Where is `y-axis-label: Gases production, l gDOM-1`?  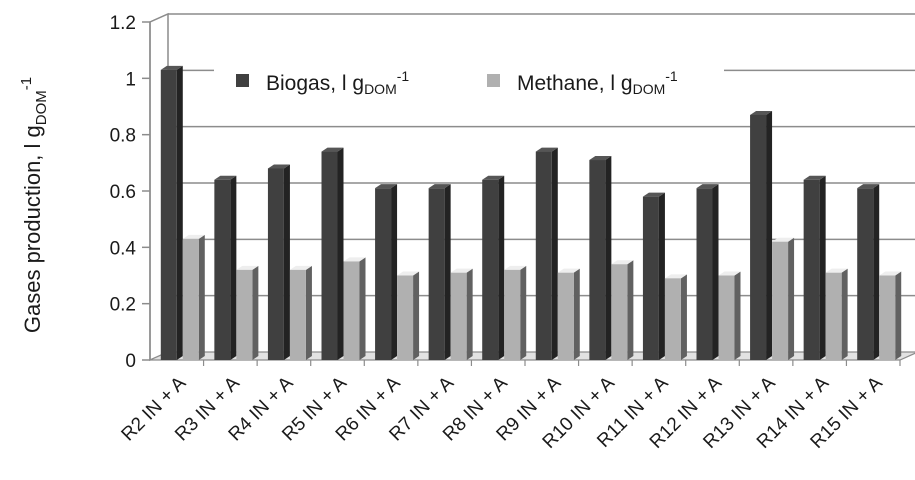 y-axis-label: Gases production, l gDOM-1 is located at coordinates (34, 205).